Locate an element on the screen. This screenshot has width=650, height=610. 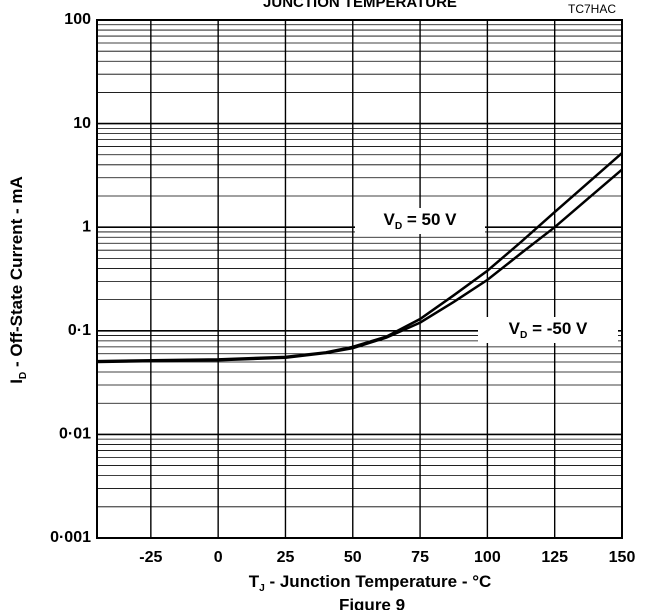
series-label: VD = 50 V is located at coordinates (420, 220).